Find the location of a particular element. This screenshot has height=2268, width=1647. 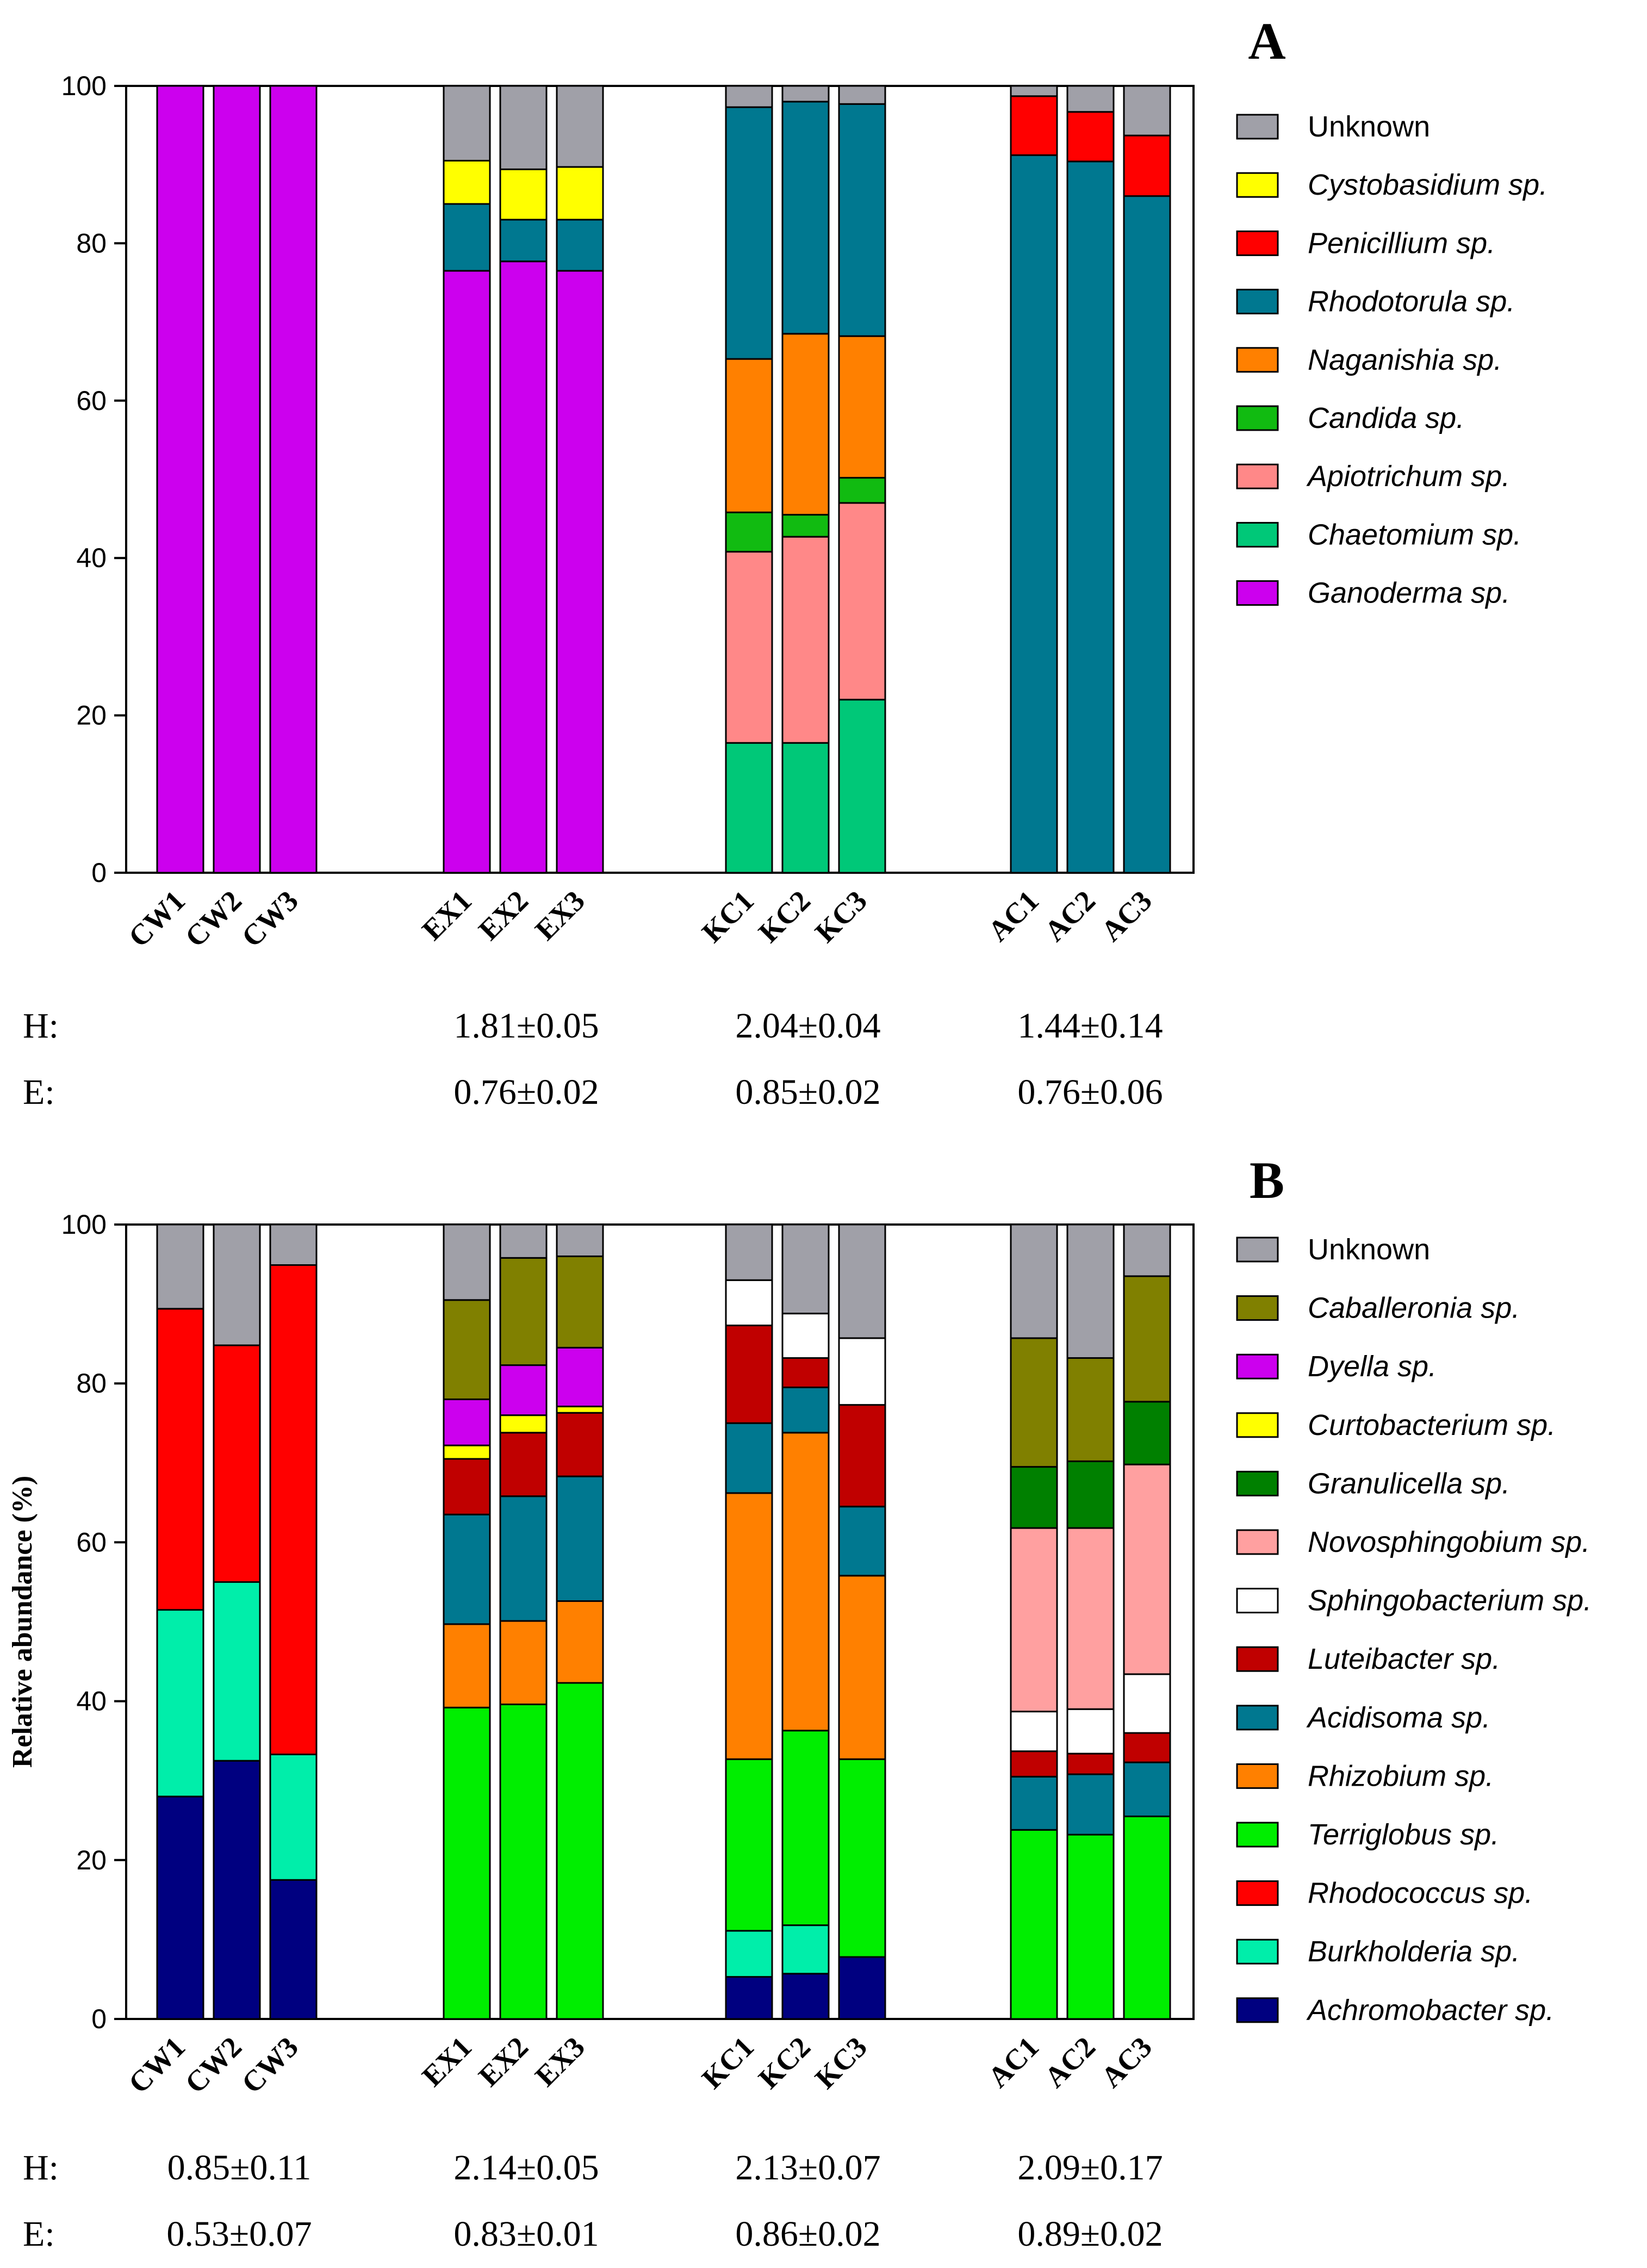

bar-segment-ex3-terriglobus-sp is located at coordinates (580, 1851).